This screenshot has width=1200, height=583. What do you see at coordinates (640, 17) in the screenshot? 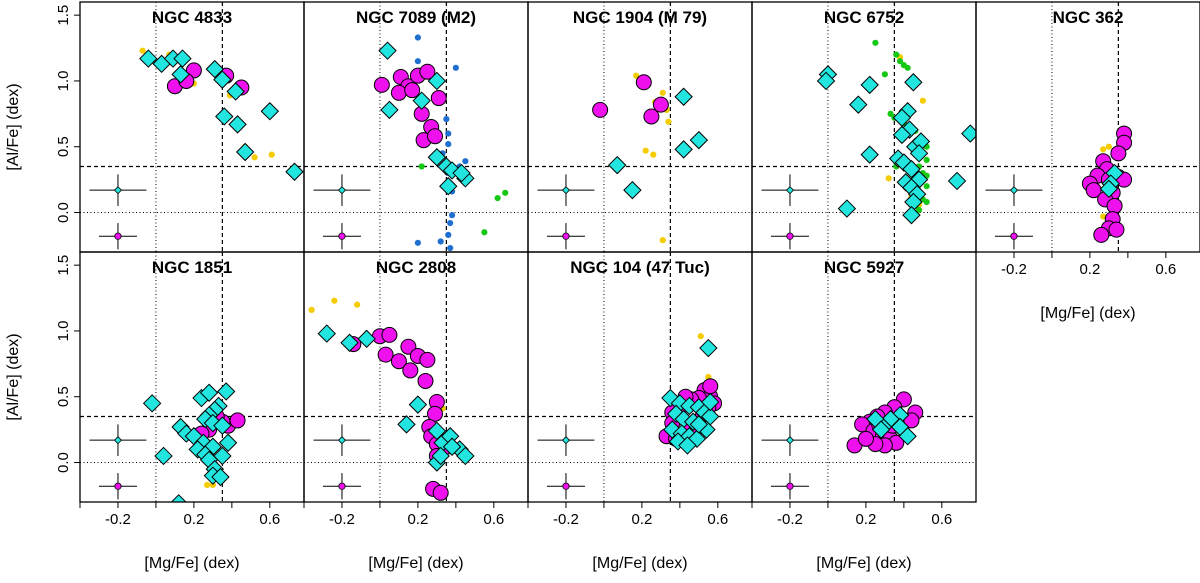
I see `panel-title: NGC 1904 (M 79)` at bounding box center [640, 17].